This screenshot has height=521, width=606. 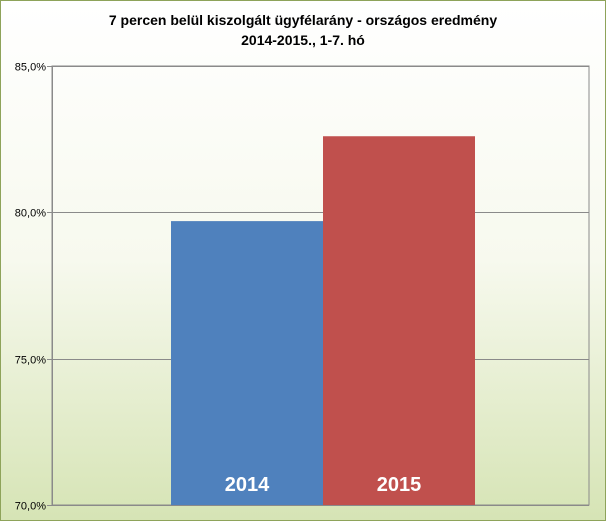 I want to click on y-tick-label-2: 80,0%, so click(x=30, y=214).